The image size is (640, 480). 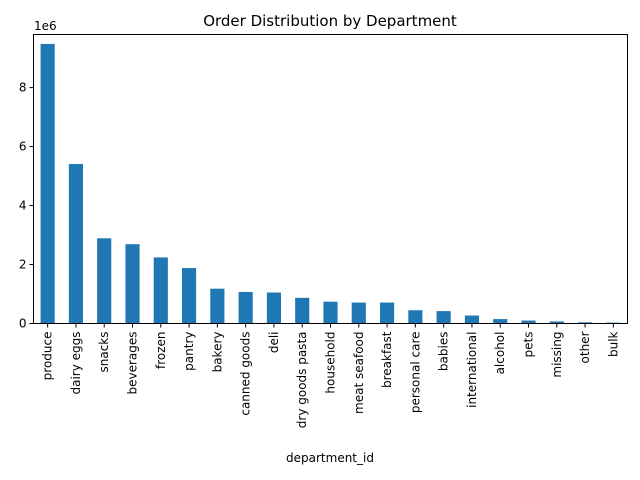 I want to click on x-tick-label: bakery, so click(x=217, y=352).